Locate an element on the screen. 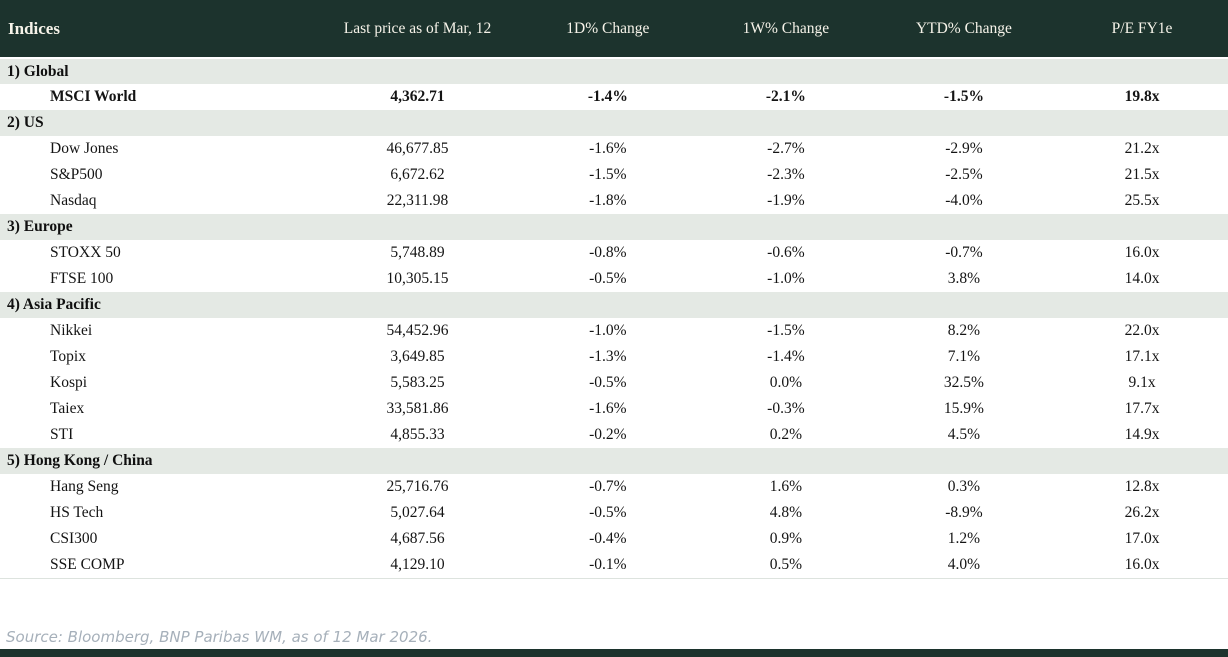  1d-change-cell: -0.2% is located at coordinates (608, 434).